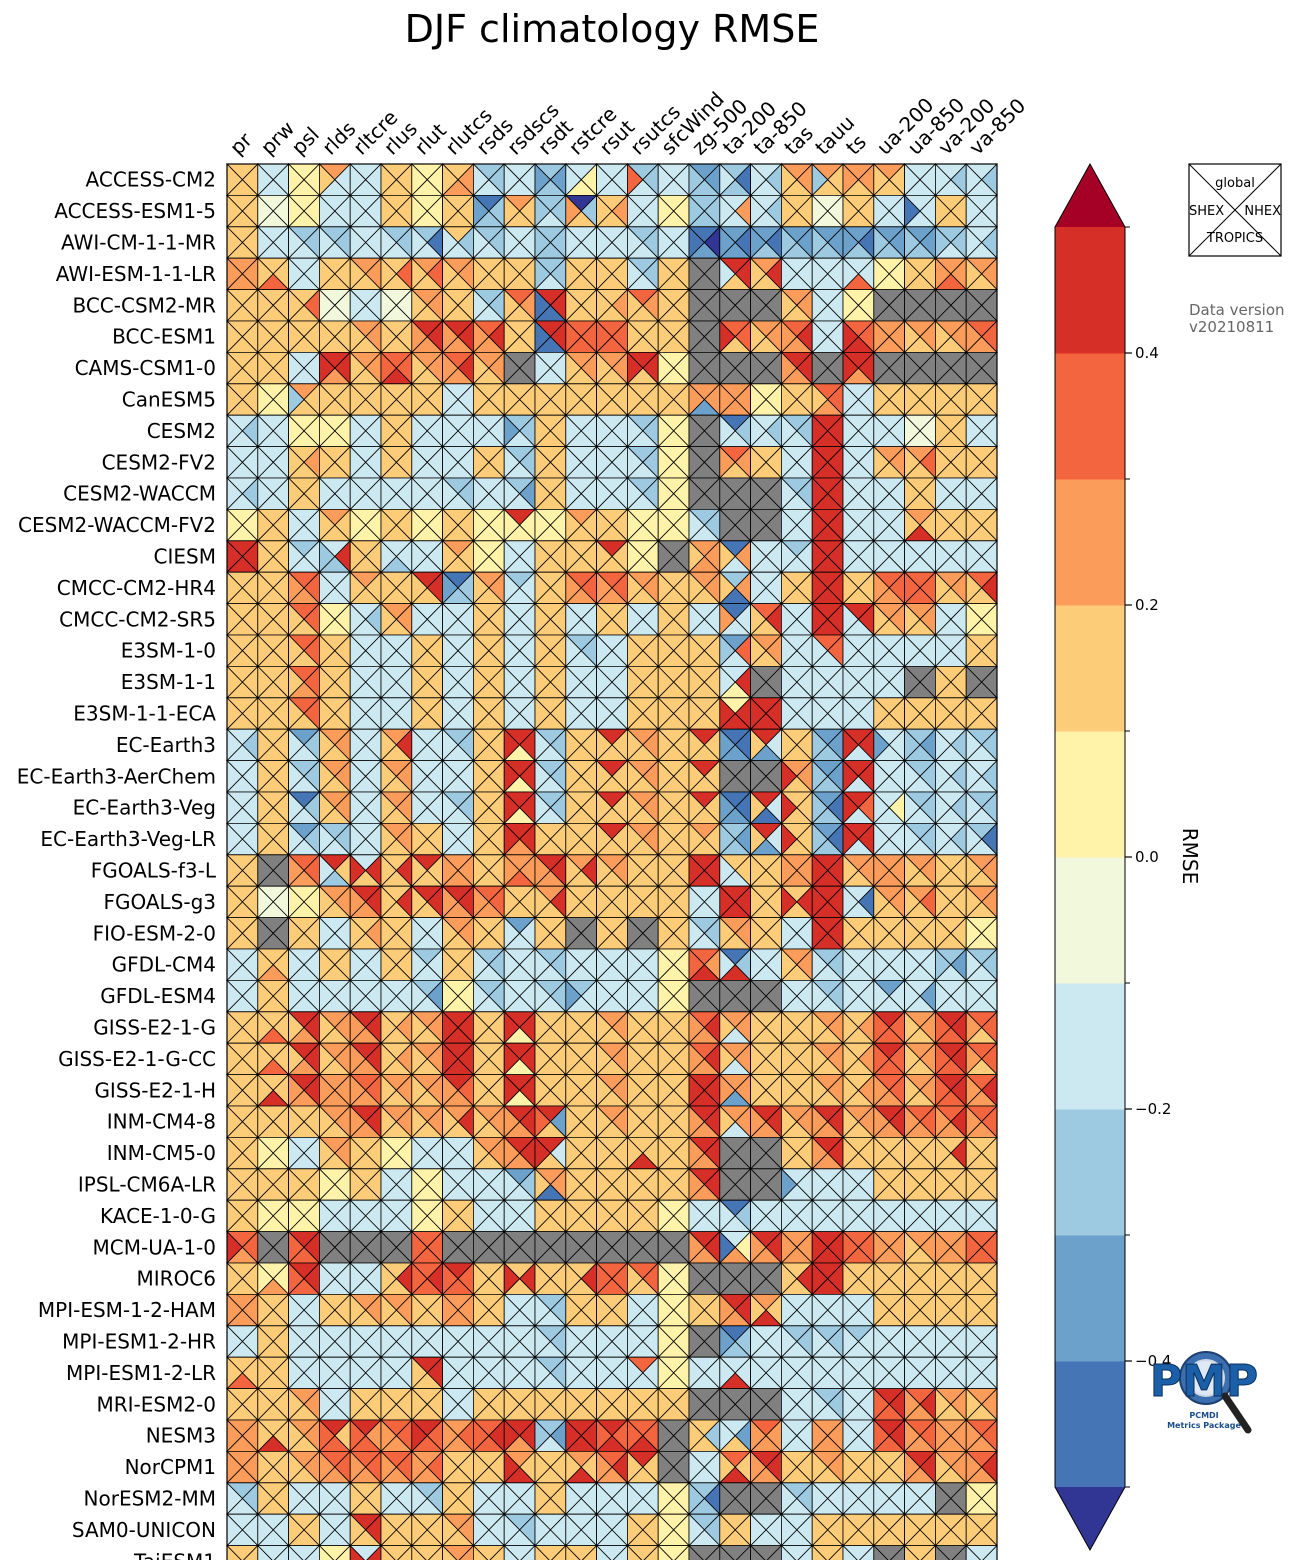  What do you see at coordinates (128, 839) in the screenshot?
I see `row-label: EC-Earth3-Veg-LR` at bounding box center [128, 839].